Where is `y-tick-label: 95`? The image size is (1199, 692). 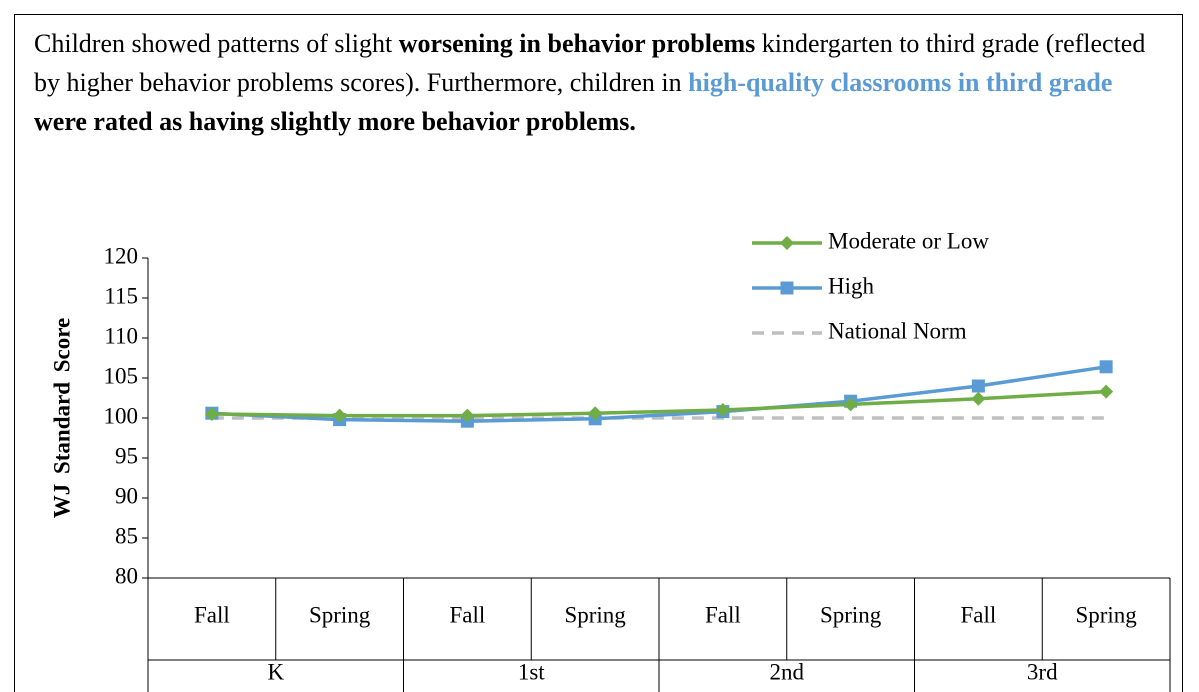
y-tick-label: 95 is located at coordinates (126, 455).